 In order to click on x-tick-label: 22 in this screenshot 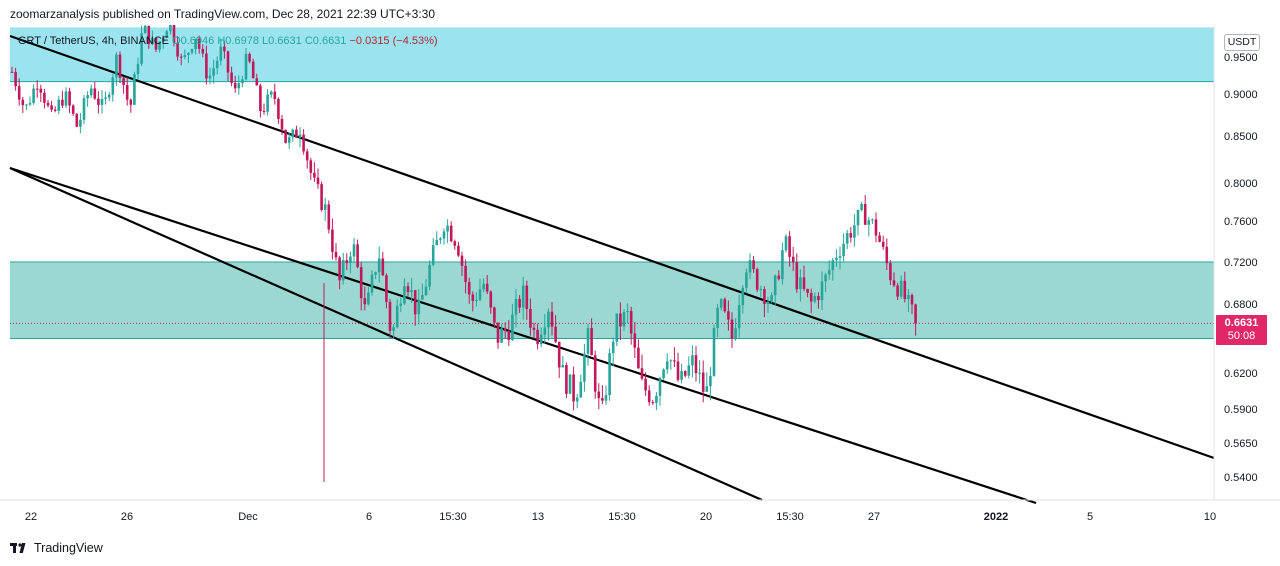, I will do `click(31, 517)`.